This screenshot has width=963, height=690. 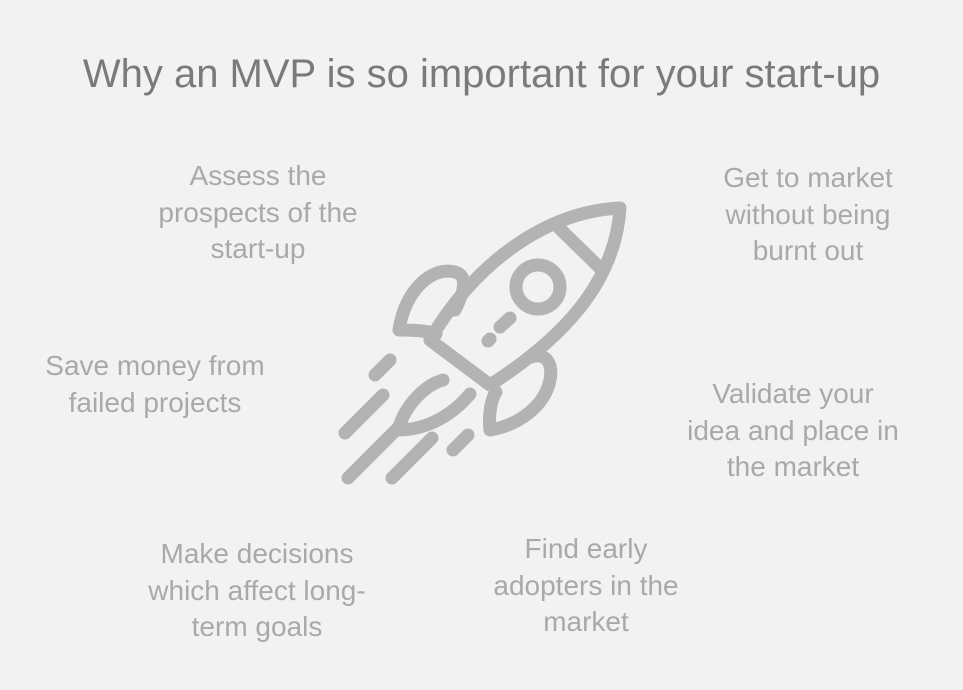 What do you see at coordinates (808, 250) in the screenshot?
I see `benefit-line: burnt out` at bounding box center [808, 250].